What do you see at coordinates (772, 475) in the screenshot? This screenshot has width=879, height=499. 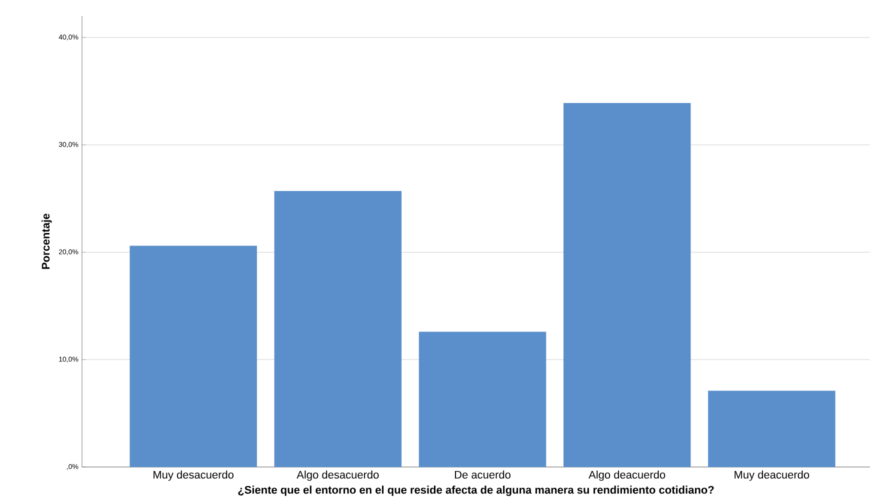 I see `x-tick-label: Muy deacuerdo` at bounding box center [772, 475].